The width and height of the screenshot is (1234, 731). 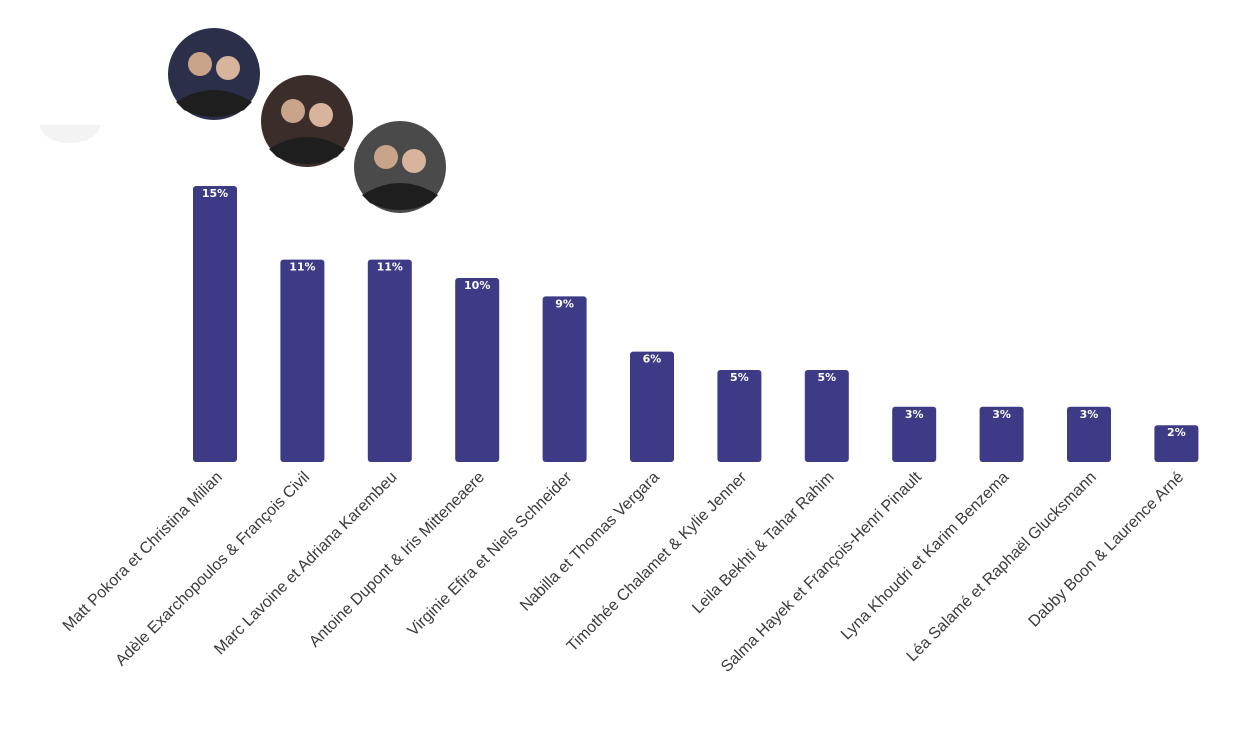 I want to click on bar-timothee-chalamet-kylie-jenner, so click(x=739, y=416).